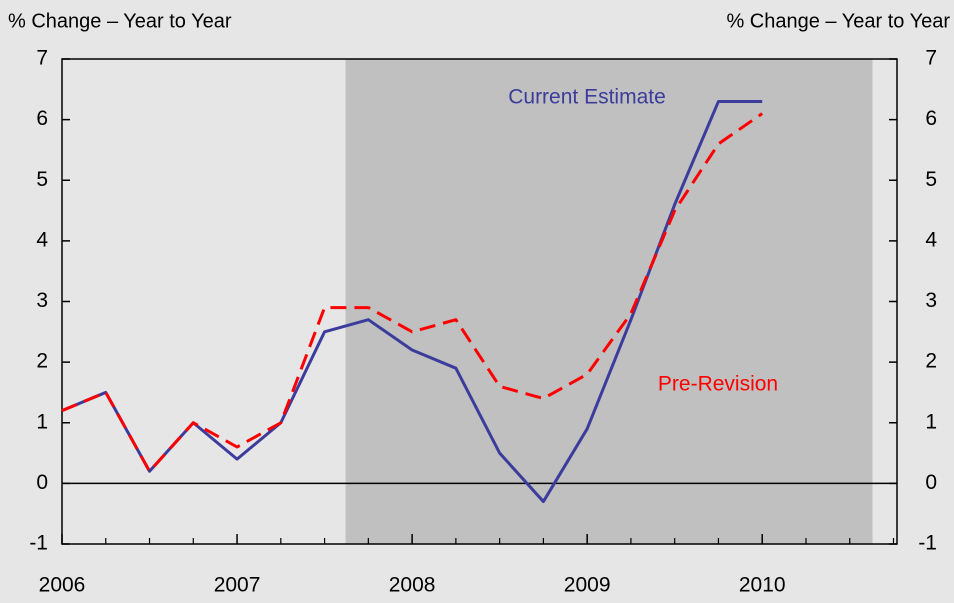  Describe the element at coordinates (762, 585) in the screenshot. I see `x-tick-label: 2010` at that location.